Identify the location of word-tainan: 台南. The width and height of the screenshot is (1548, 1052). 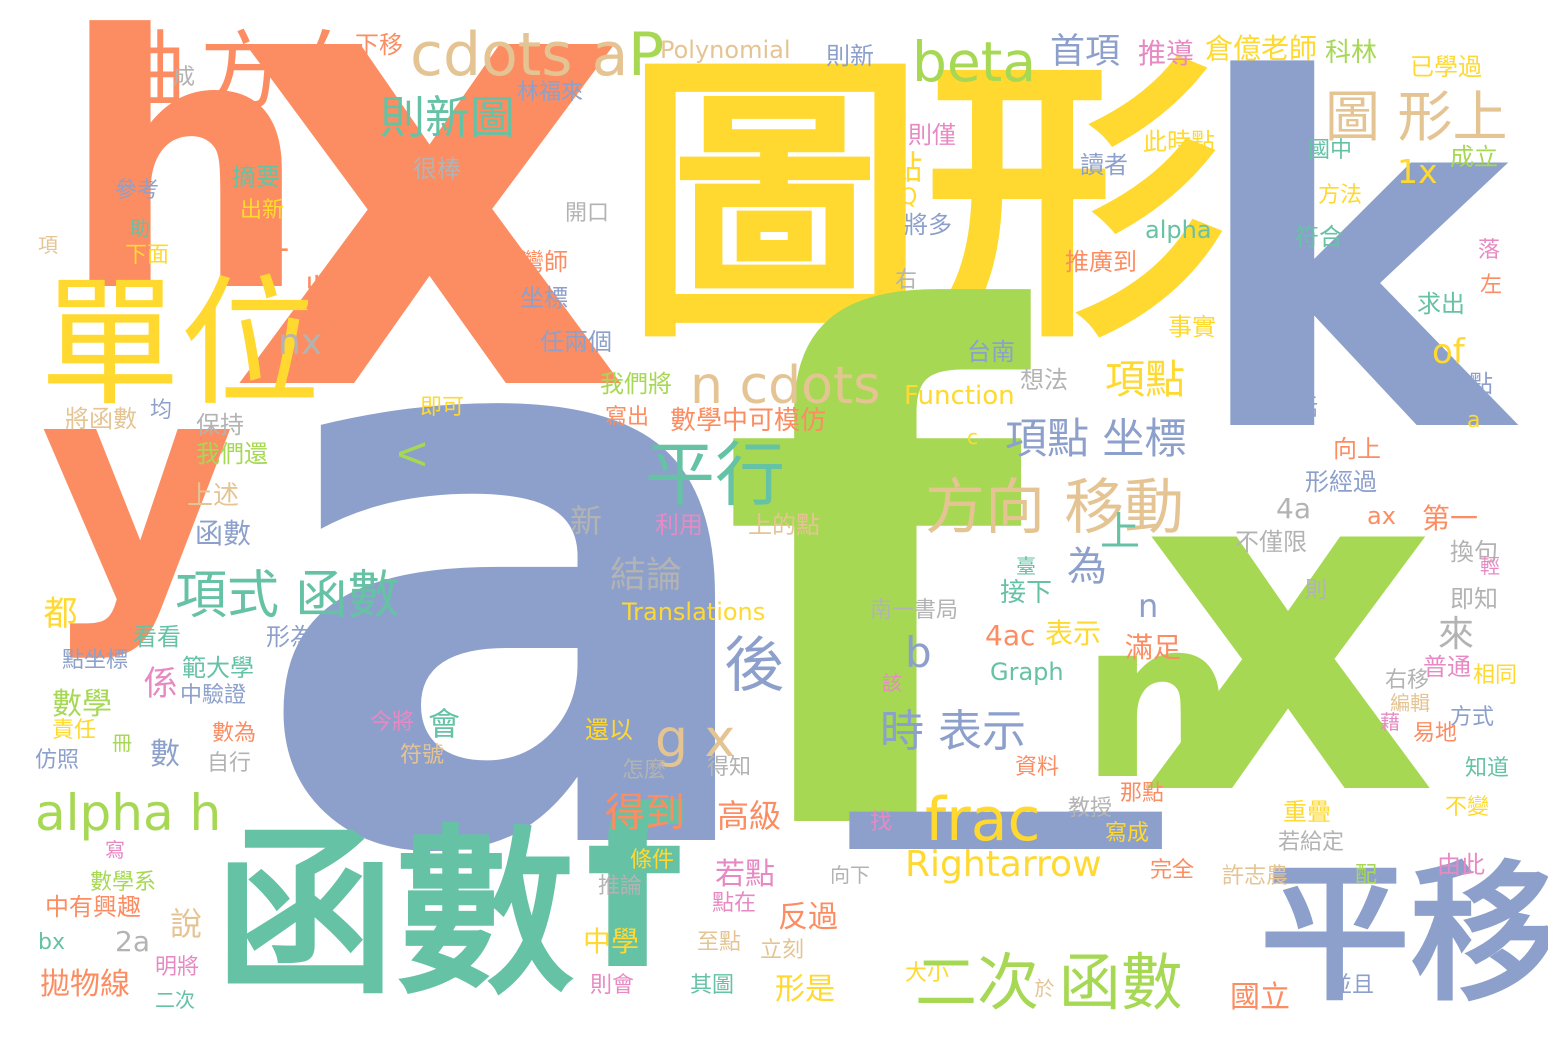
(991, 352).